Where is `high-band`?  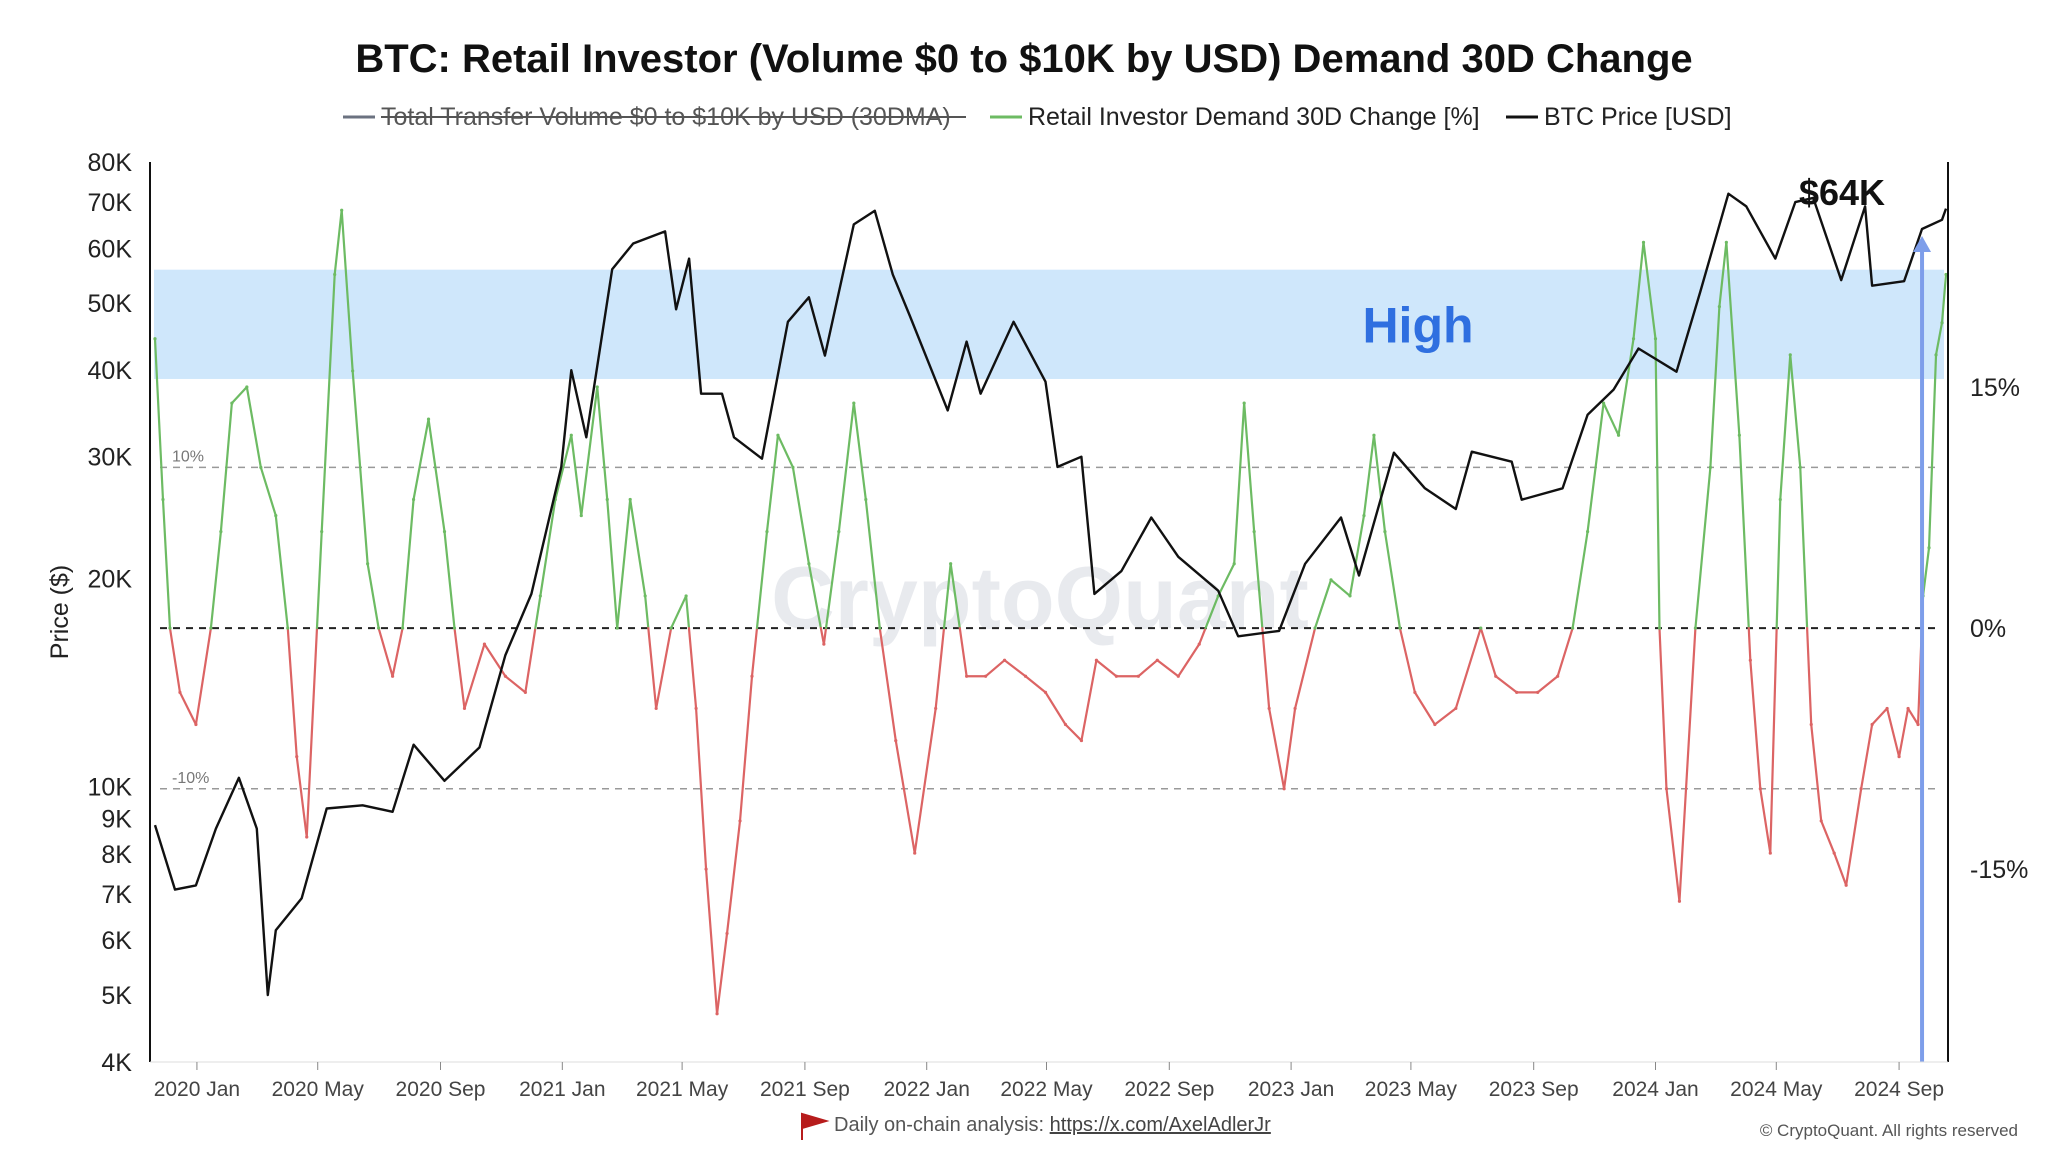 high-band is located at coordinates (1049, 324).